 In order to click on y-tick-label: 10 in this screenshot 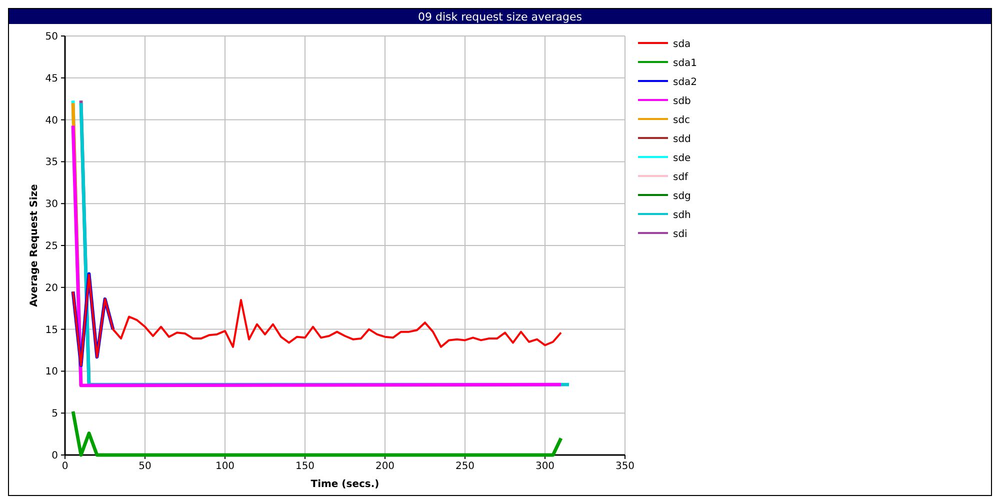, I will do `click(51, 372)`.